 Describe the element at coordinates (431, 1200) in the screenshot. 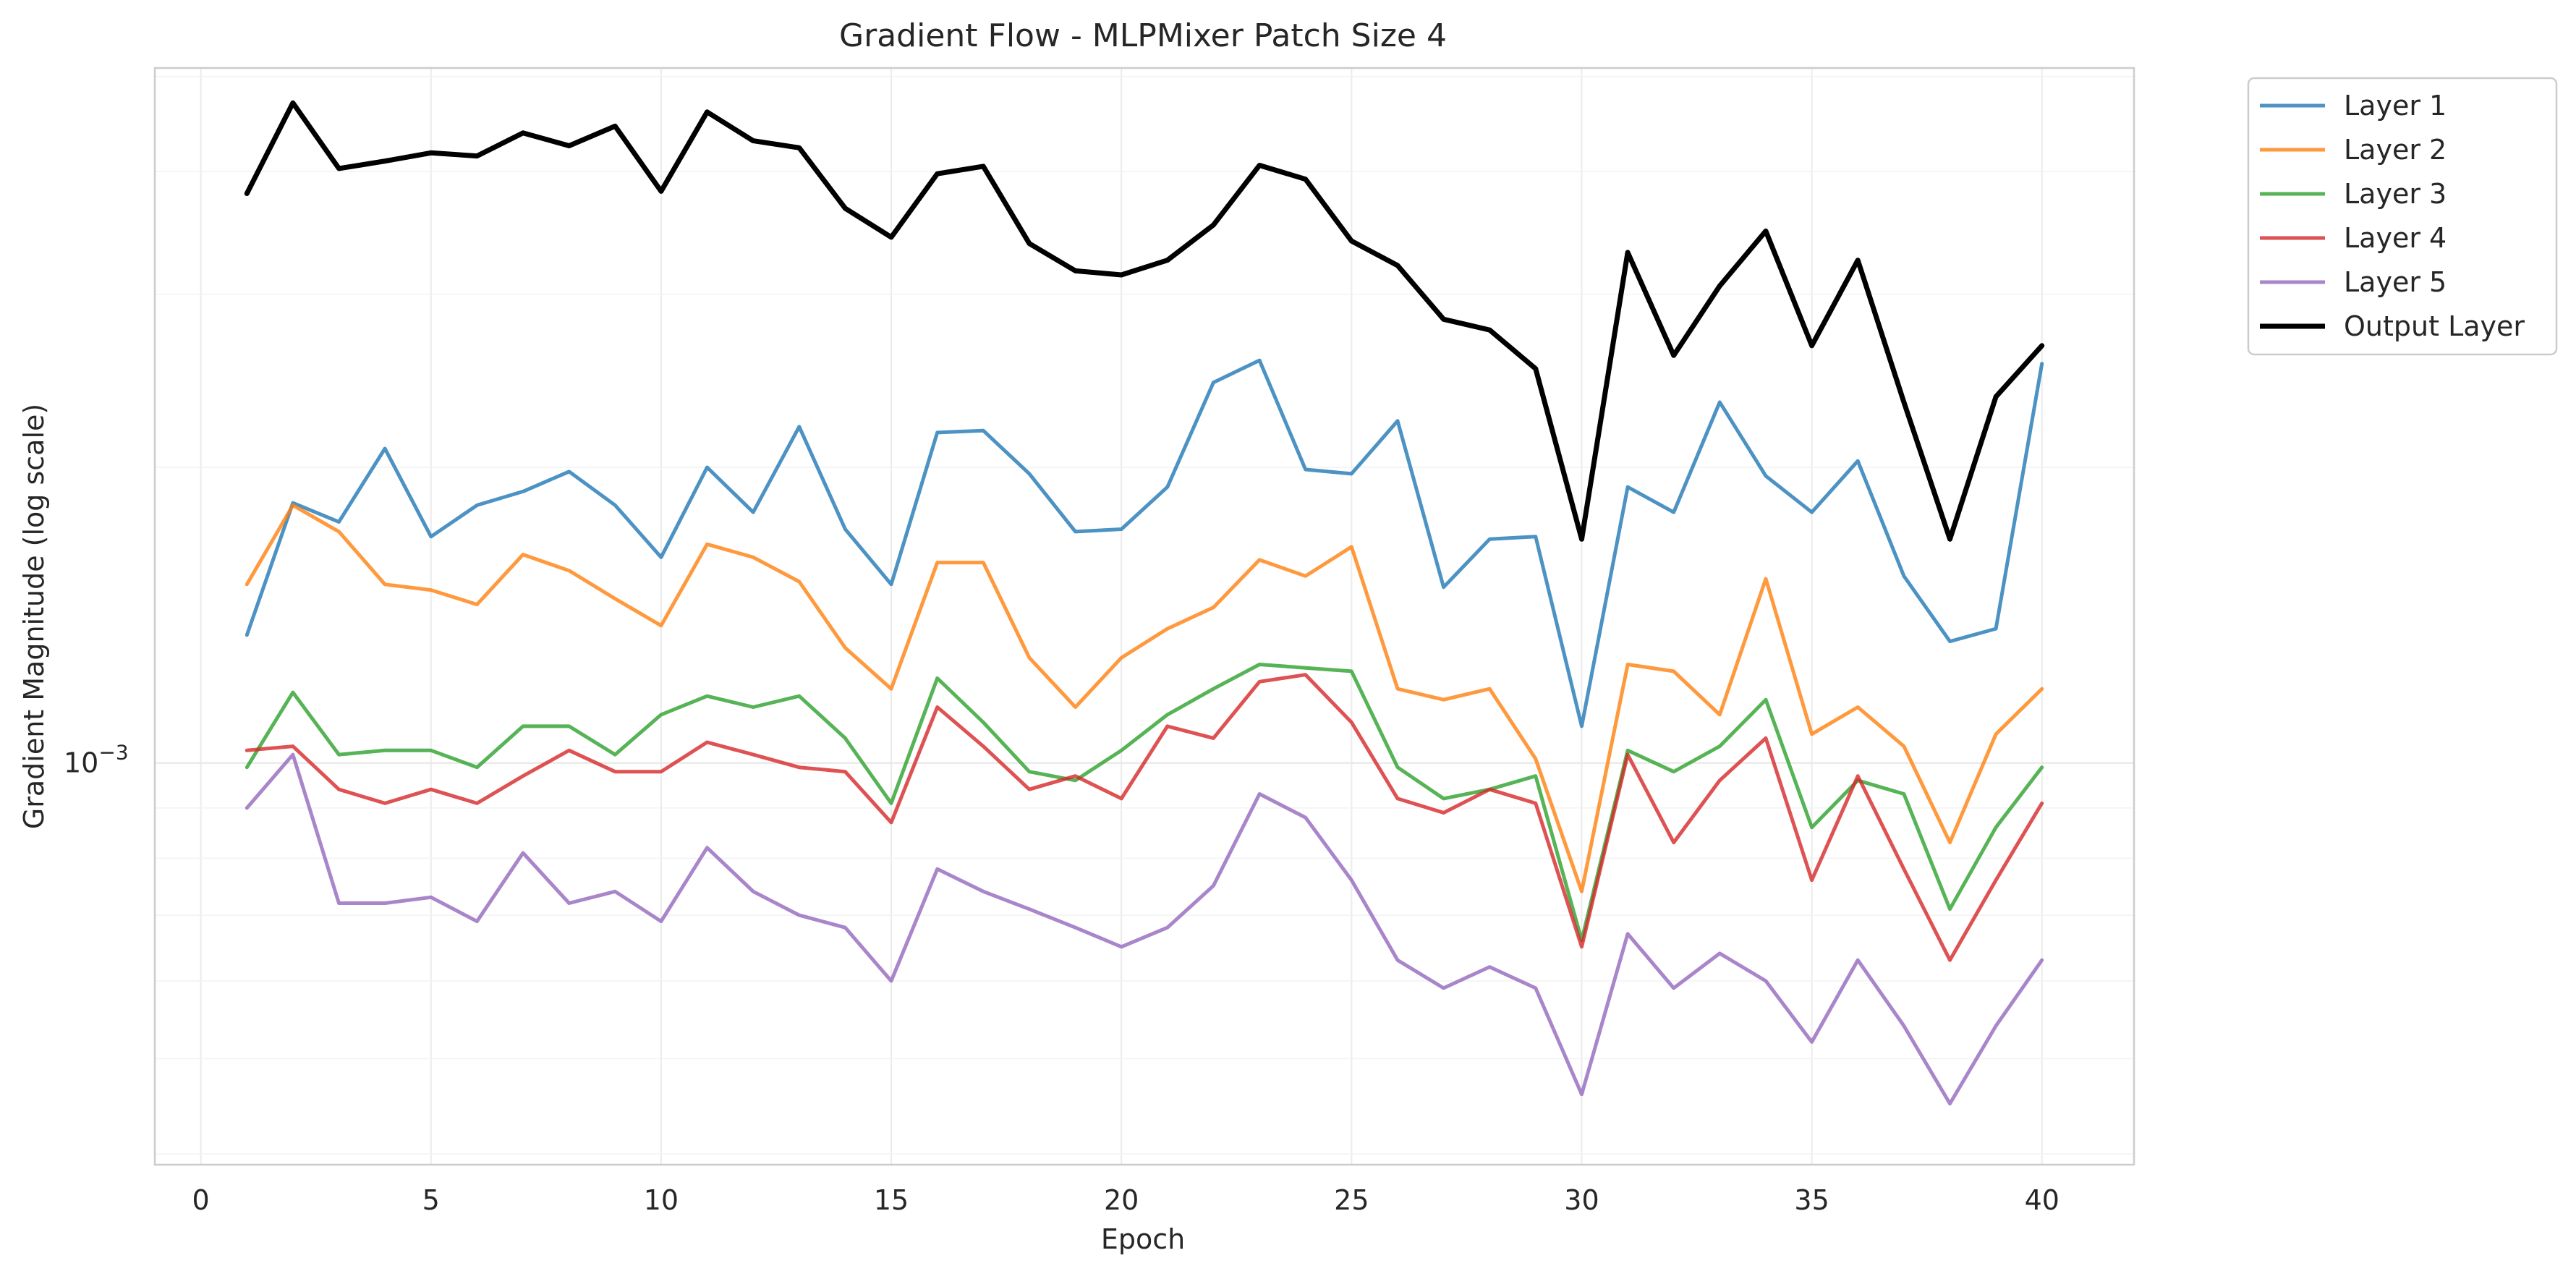

I see `x-tick-label: 5` at that location.